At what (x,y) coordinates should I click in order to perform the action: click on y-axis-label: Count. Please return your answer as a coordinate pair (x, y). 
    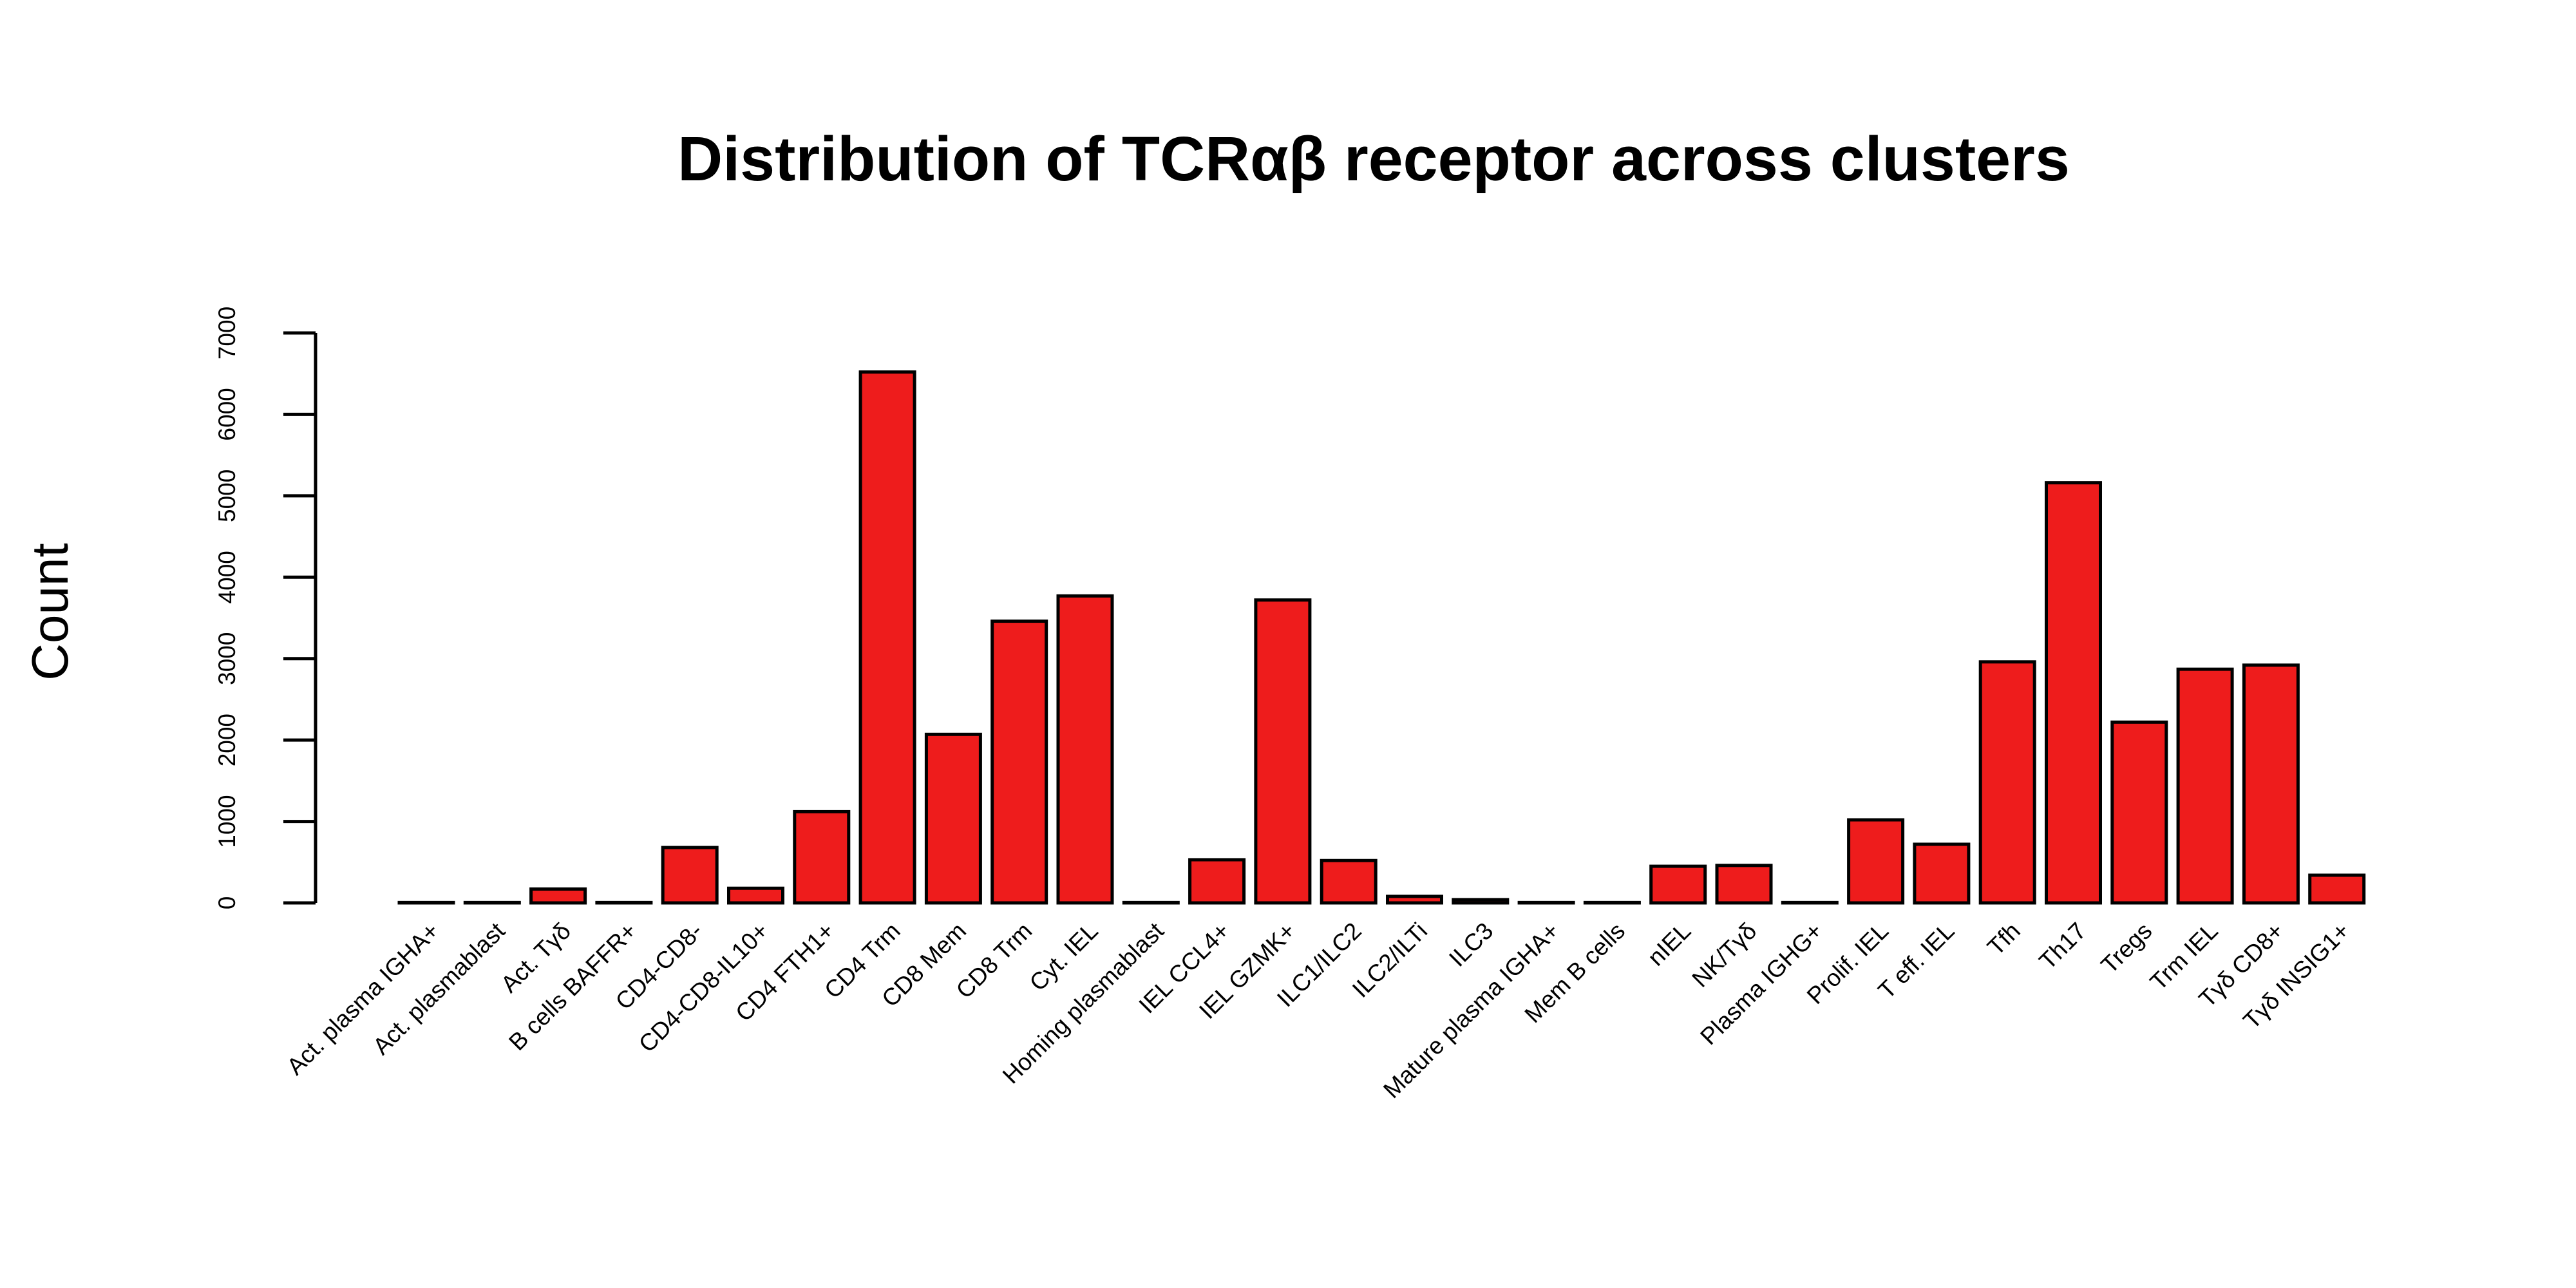
    Looking at the image, I should click on (50, 611).